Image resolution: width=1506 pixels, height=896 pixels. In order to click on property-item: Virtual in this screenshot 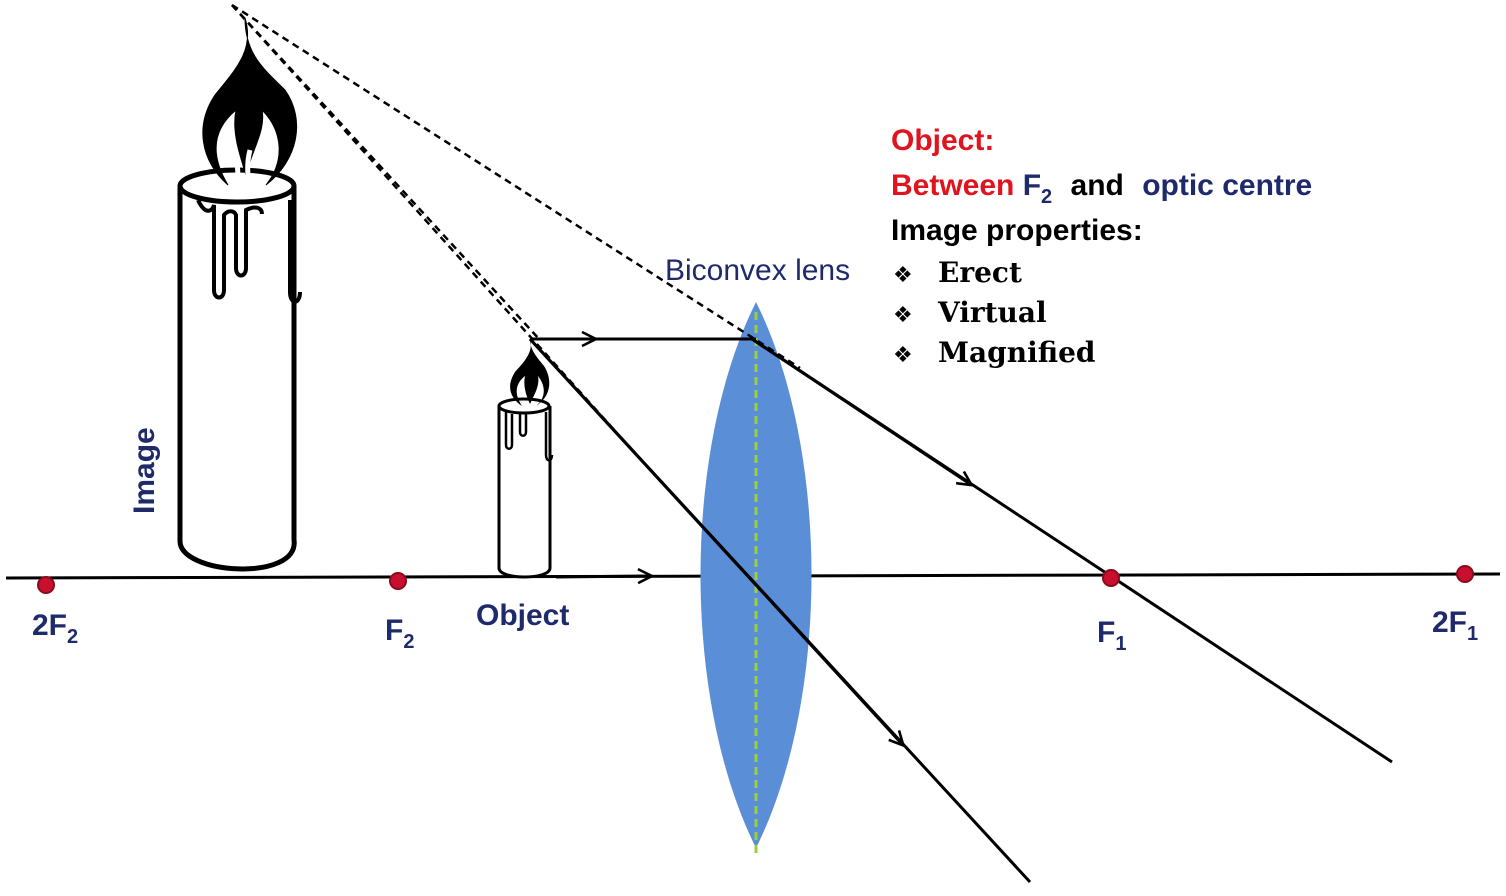, I will do `click(992, 312)`.